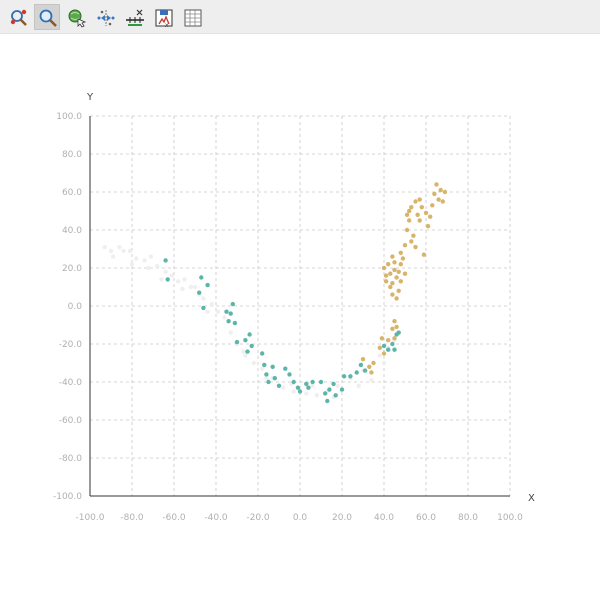 This screenshot has width=600, height=600. What do you see at coordinates (531, 498) in the screenshot?
I see `x-axis-label: X` at bounding box center [531, 498].